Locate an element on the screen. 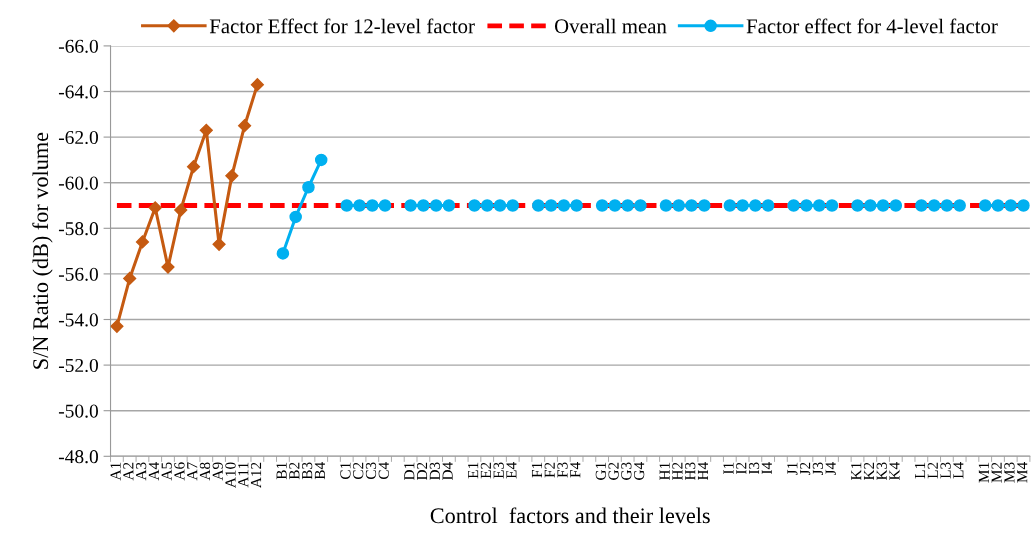  x-tick-label: B4 is located at coordinates (319, 471).